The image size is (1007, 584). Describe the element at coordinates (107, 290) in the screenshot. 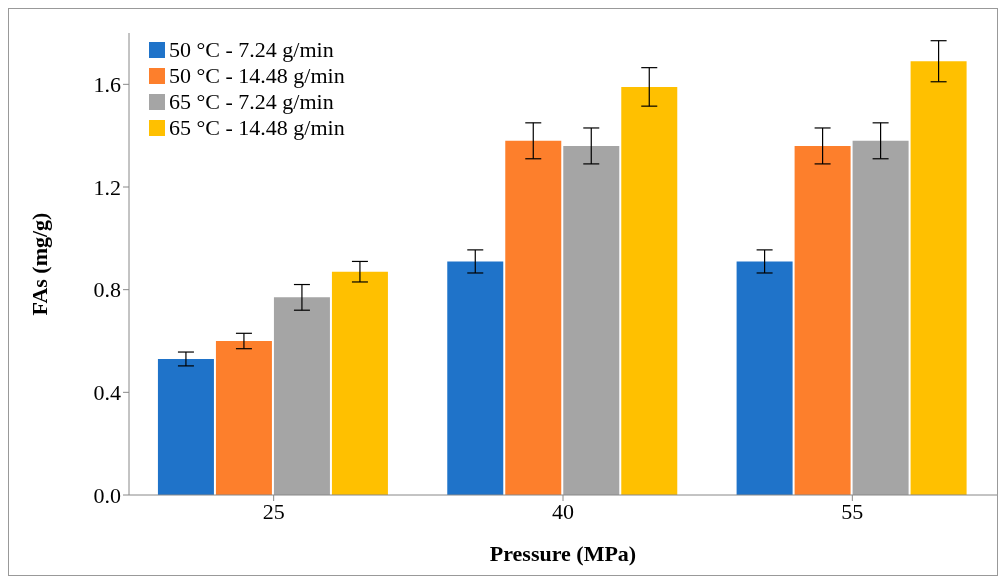

I see `y-tick-label: 0.8` at that location.